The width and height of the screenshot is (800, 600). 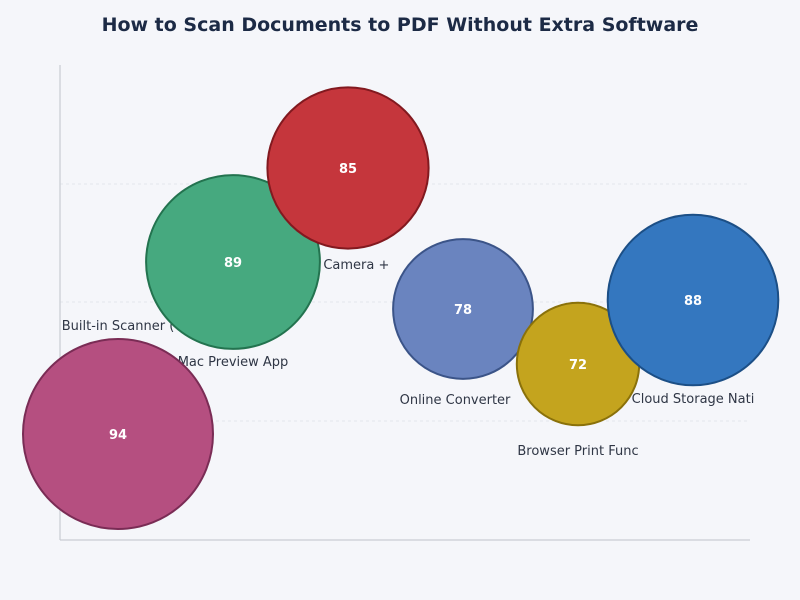 I want to click on bubble-value-label: 72, so click(x=578, y=365).